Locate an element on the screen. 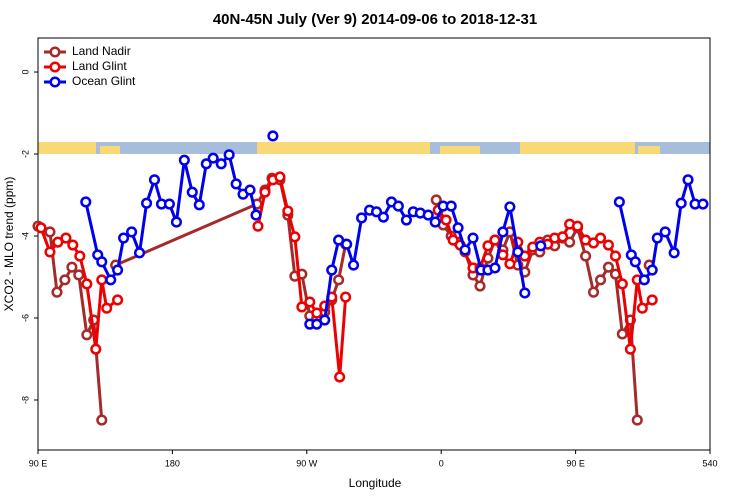 This screenshot has height=500, width=750. y-tick-label: -6 is located at coordinates (25, 318).